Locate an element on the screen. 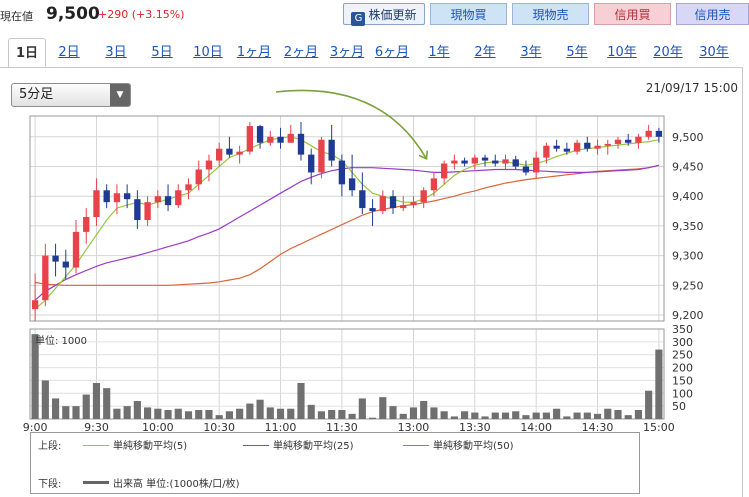 The height and width of the screenshot is (497, 749). margin-buy-button: 信用買 is located at coordinates (632, 14).